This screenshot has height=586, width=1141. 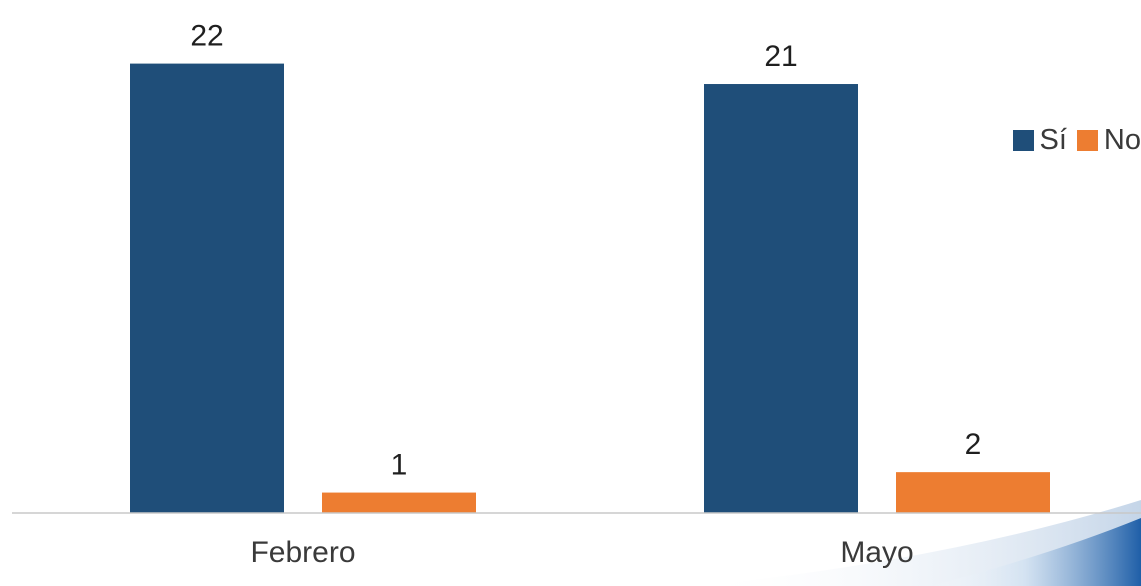 I want to click on decorative-swoosh-accent, so click(x=1035, y=552).